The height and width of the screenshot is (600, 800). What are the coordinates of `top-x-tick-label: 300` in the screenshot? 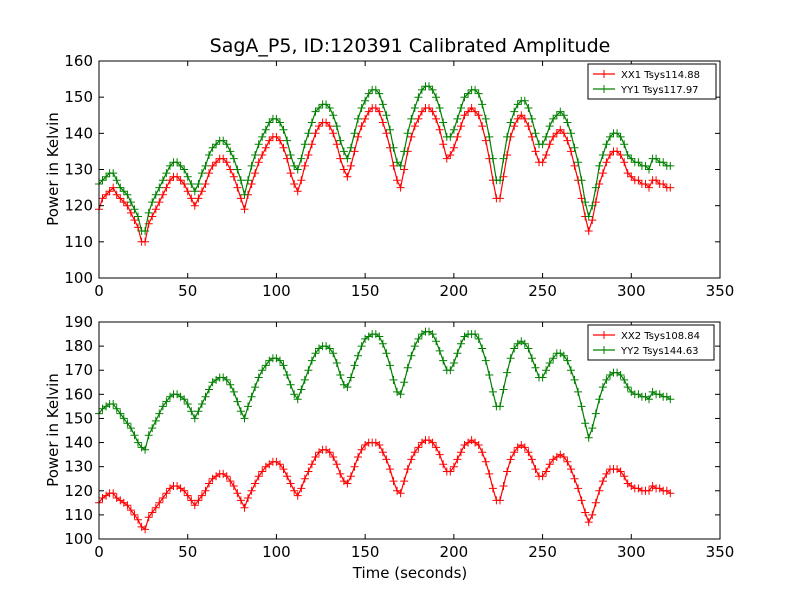 It's located at (631, 291).